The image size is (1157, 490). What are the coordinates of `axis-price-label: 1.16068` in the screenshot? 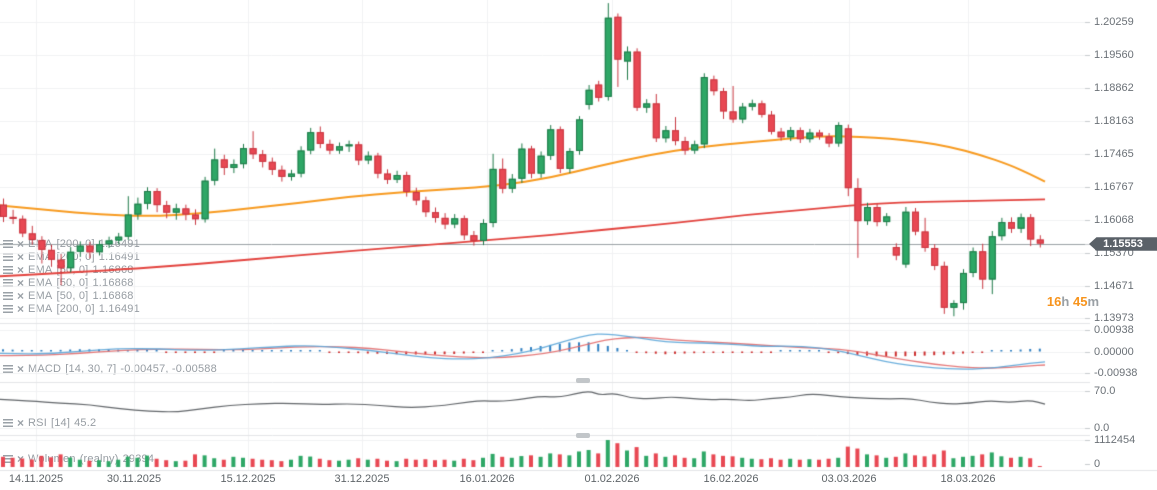 It's located at (1114, 220).